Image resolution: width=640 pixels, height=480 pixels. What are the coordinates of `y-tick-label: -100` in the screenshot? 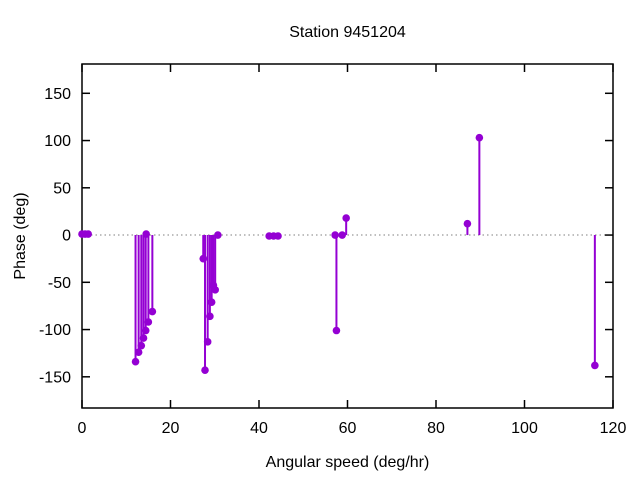 It's located at (55, 330).